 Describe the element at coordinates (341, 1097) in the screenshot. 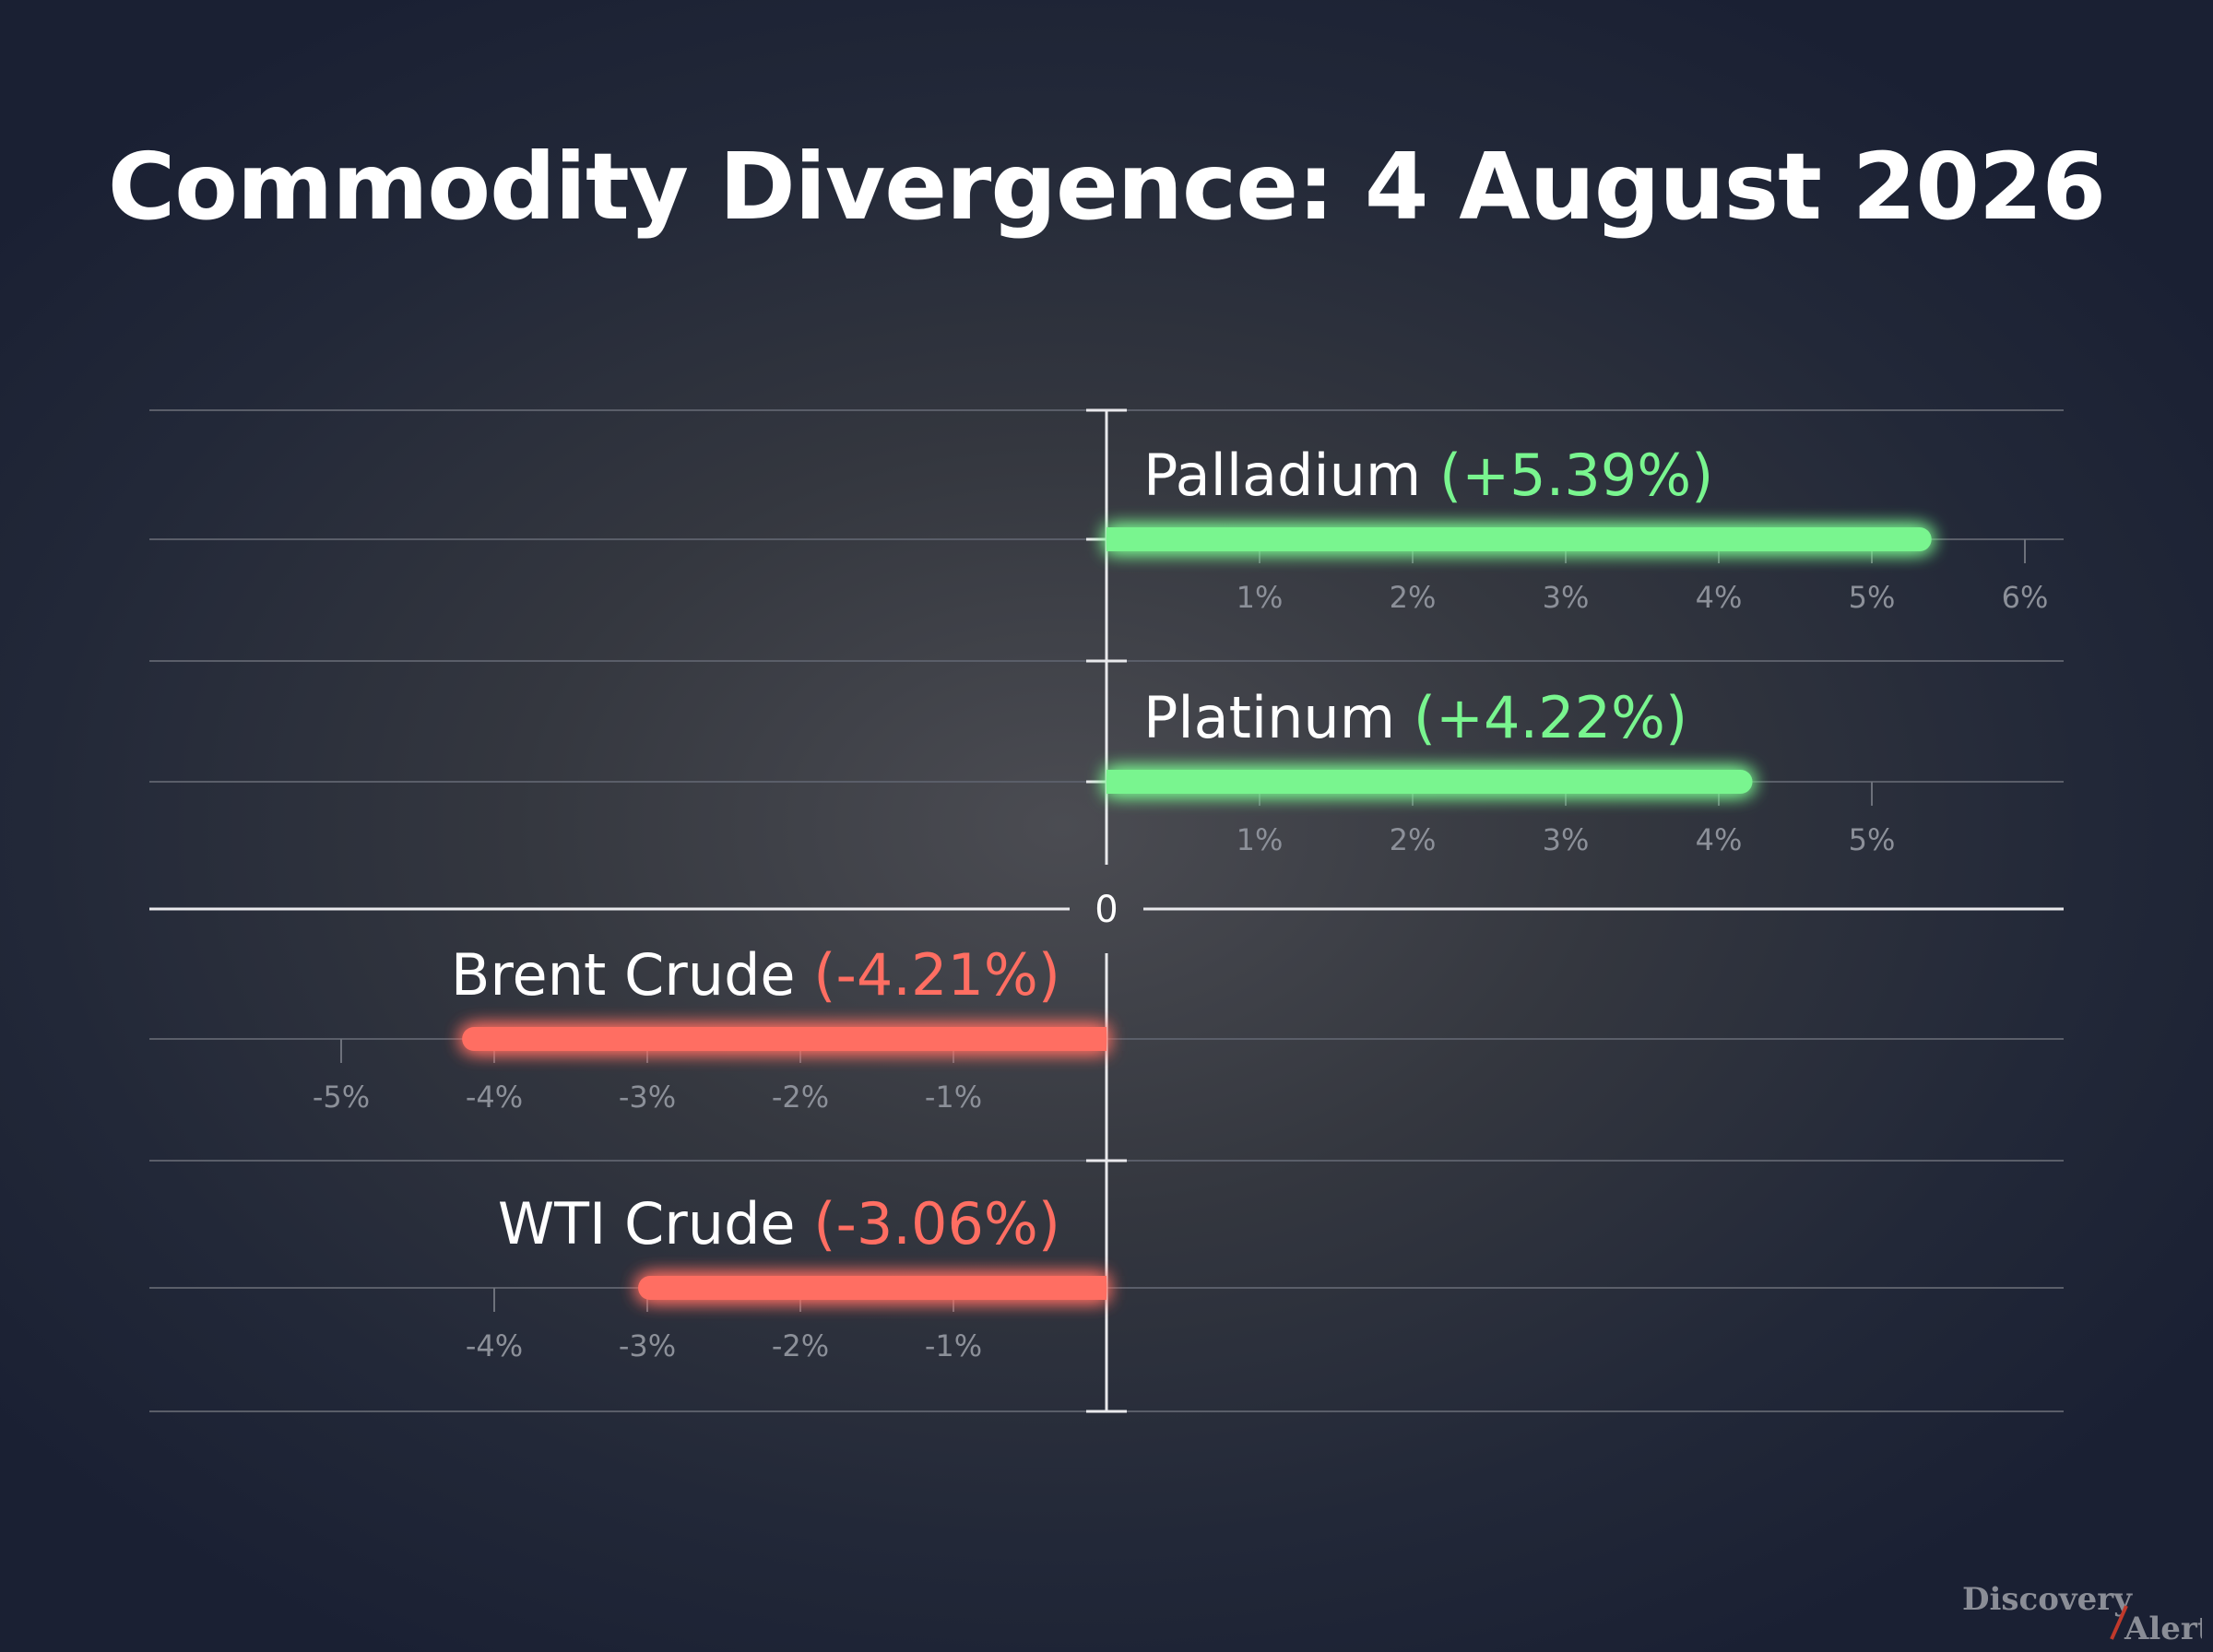

I see `tick-label: -5%` at that location.